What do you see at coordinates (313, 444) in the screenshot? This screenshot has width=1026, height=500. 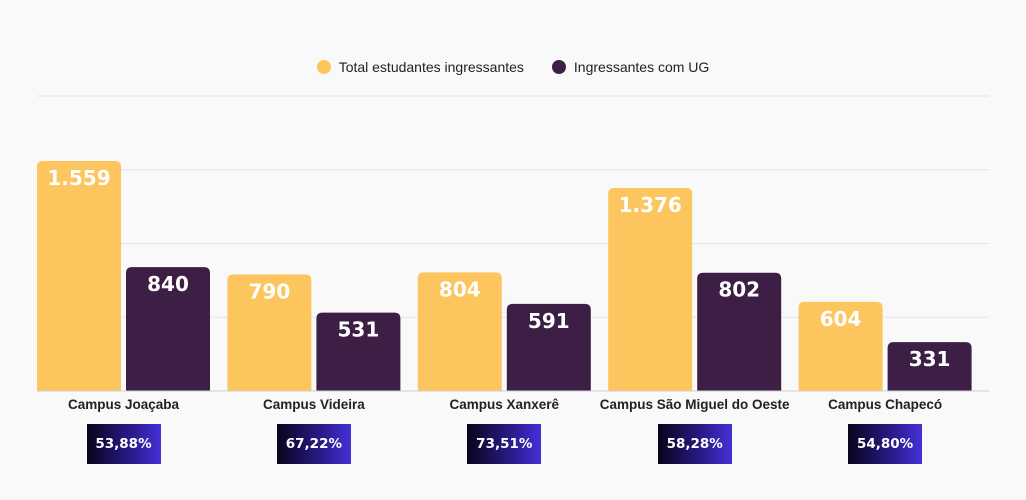 I see `percentage-badge: 67,22%` at bounding box center [313, 444].